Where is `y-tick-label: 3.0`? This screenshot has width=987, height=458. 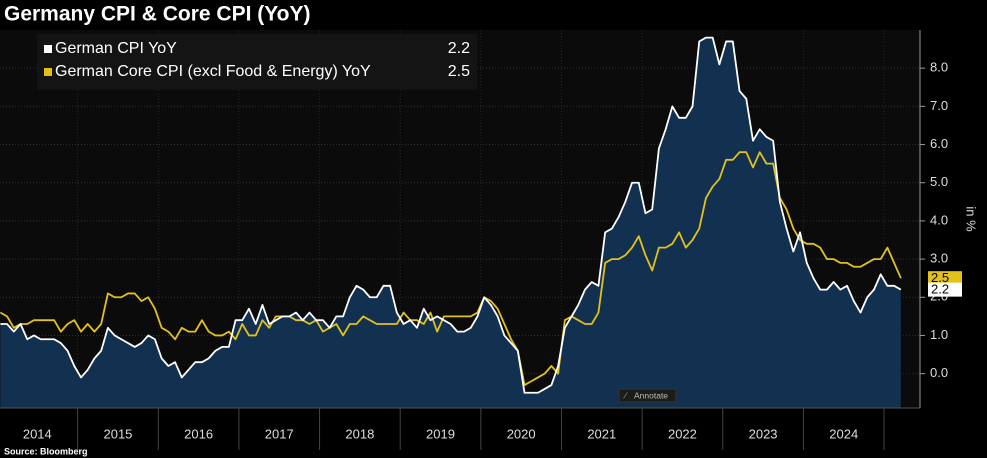 y-tick-label: 3.0 is located at coordinates (939, 258).